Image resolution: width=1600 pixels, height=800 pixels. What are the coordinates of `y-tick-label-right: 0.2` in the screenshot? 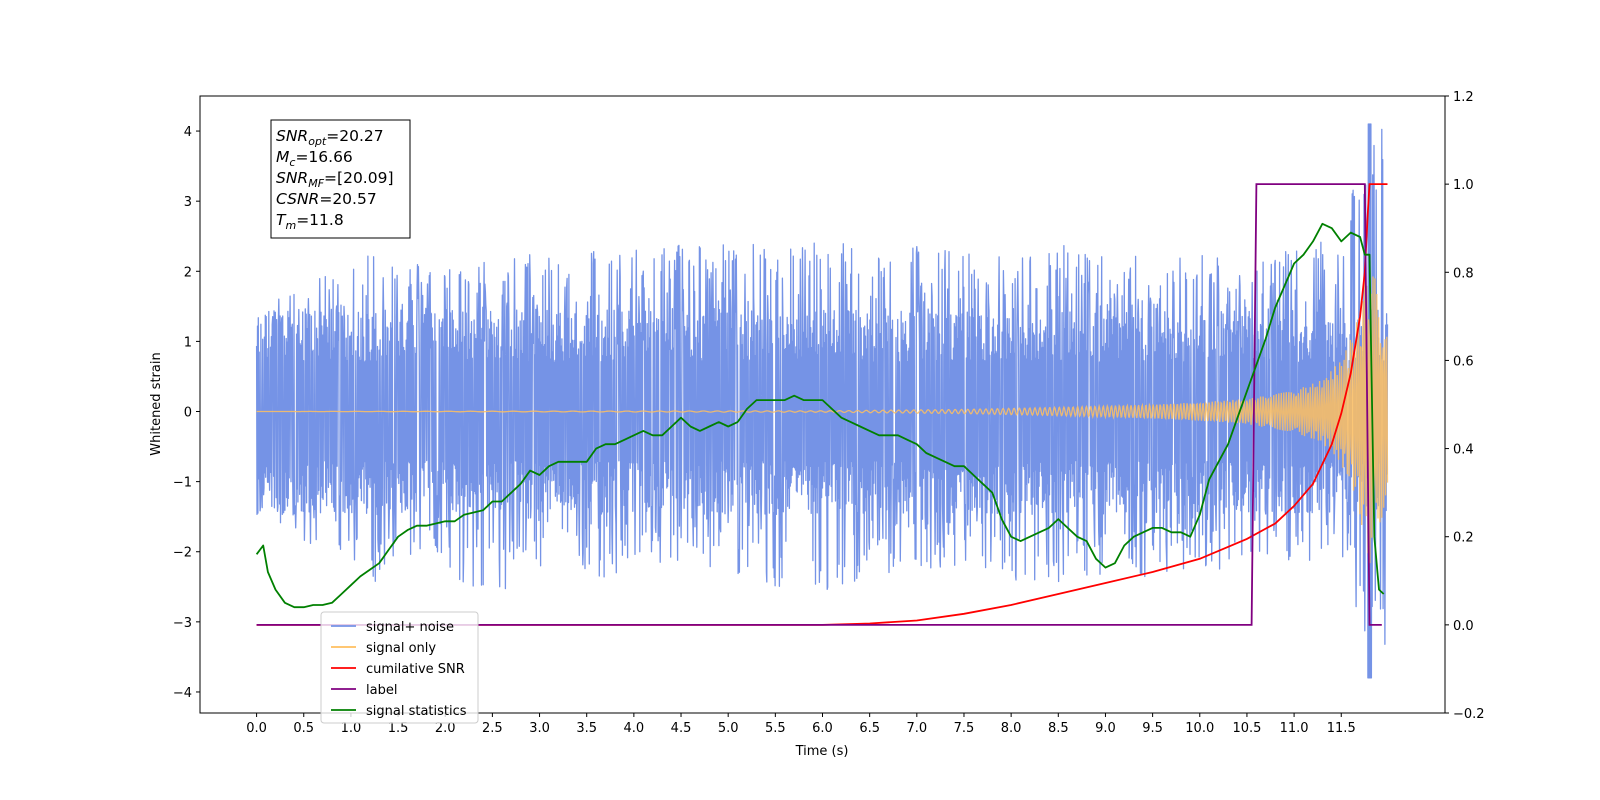 It's located at (1463, 538).